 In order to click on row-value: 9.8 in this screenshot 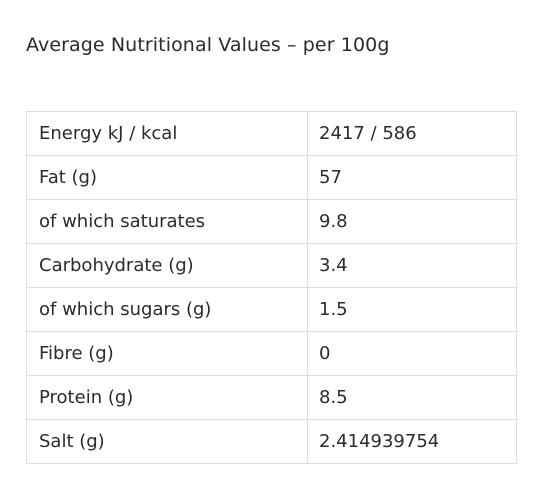, I will do `click(412, 221)`.